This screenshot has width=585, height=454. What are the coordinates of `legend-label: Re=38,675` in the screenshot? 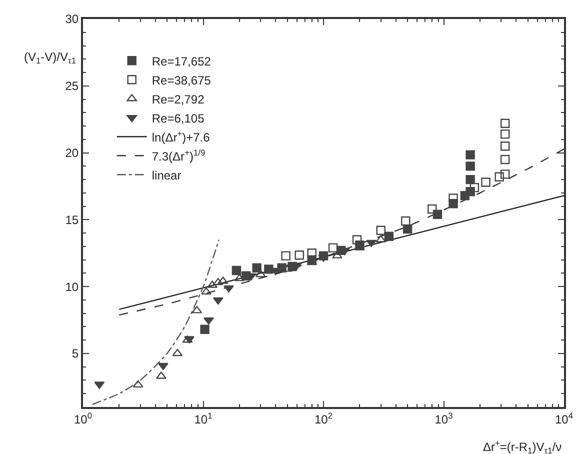 It's located at (182, 80).